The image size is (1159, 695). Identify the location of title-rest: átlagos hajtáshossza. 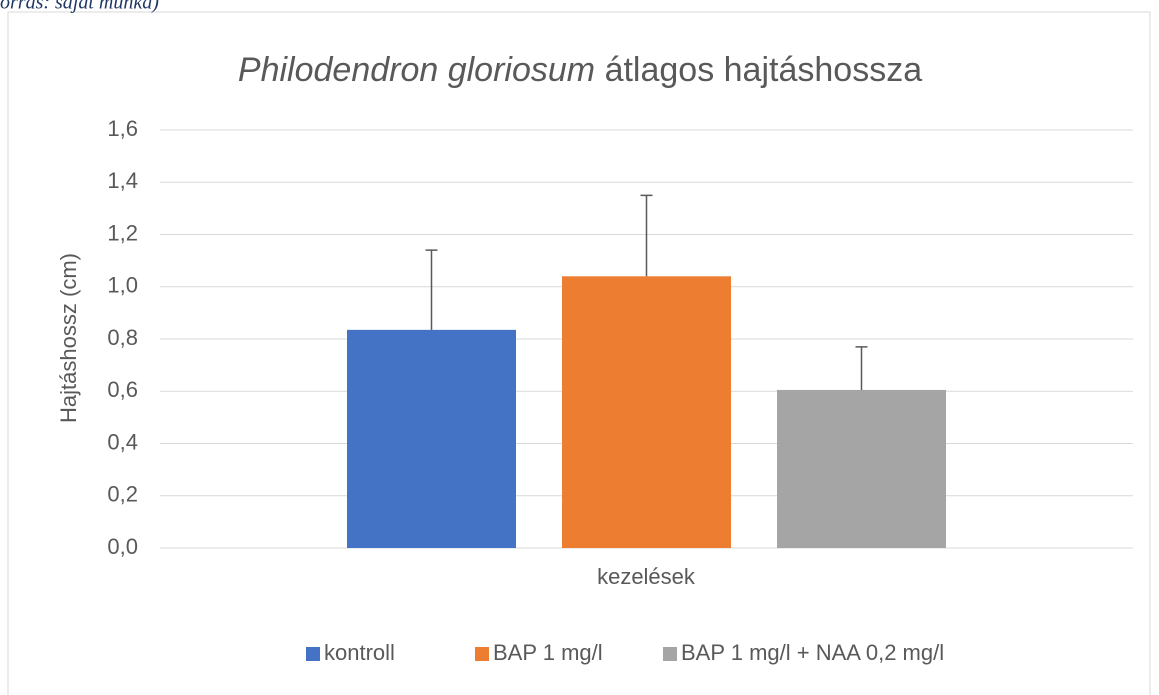
(764, 70).